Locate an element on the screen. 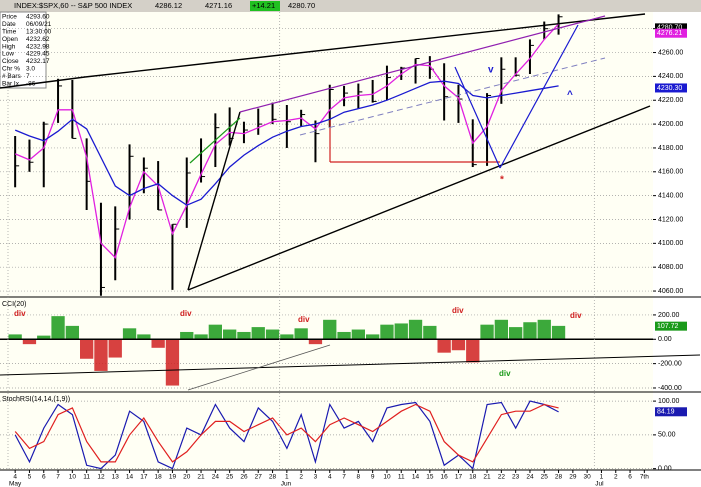 This screenshot has height=487, width=701. x-tick-label: 14 is located at coordinates (130, 477).